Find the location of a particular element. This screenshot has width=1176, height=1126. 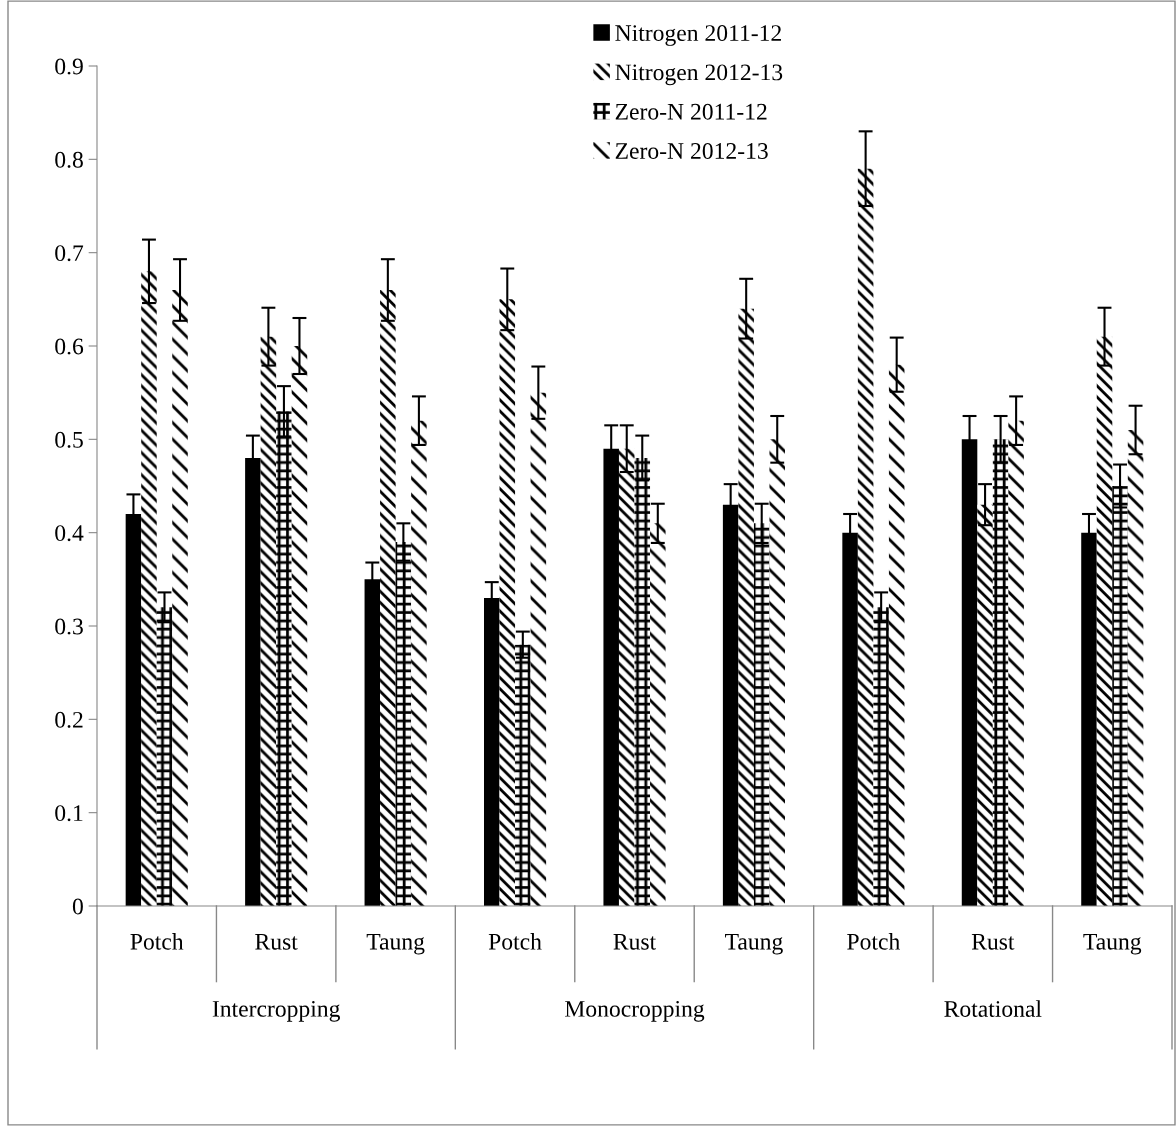

text: Rotational is located at coordinates (993, 1008).